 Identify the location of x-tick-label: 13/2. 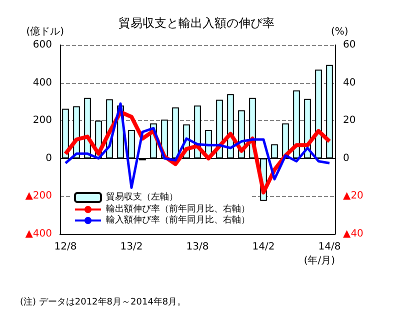
(131, 247).